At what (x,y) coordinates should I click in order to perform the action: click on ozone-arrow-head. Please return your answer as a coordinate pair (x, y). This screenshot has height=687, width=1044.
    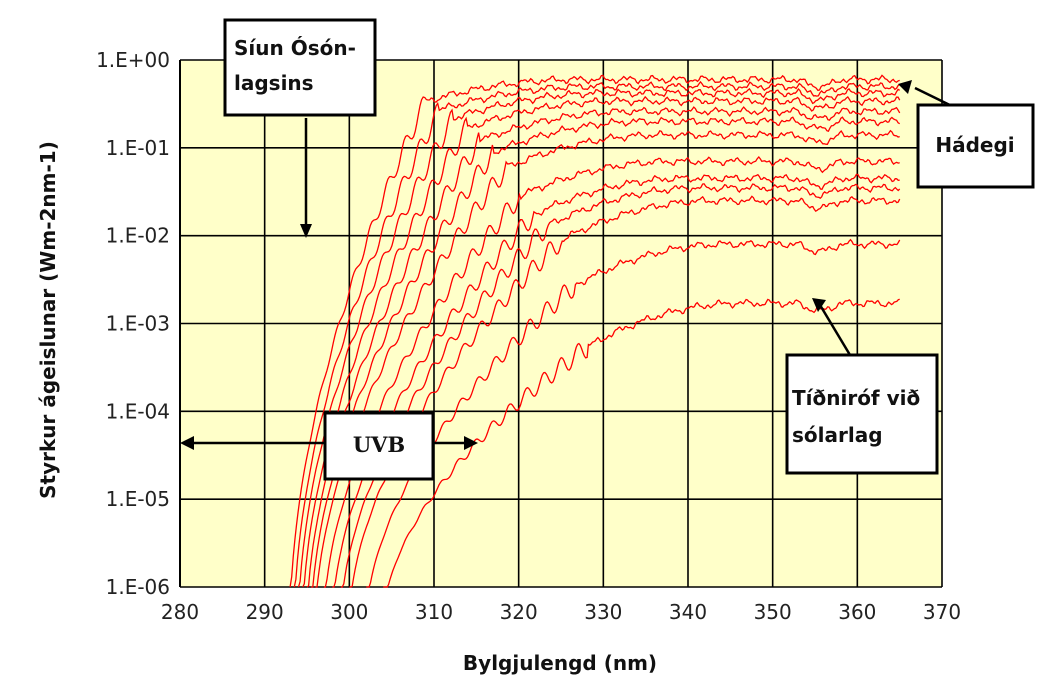
    Looking at the image, I should click on (306, 231).